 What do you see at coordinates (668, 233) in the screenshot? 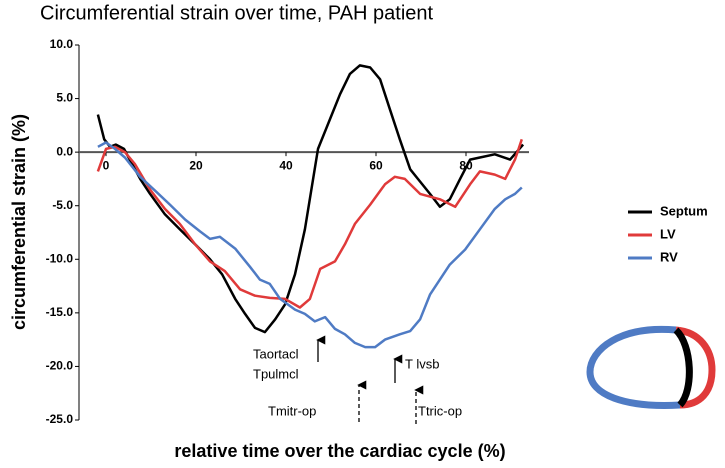
I see `legend-label: LV` at bounding box center [668, 233].